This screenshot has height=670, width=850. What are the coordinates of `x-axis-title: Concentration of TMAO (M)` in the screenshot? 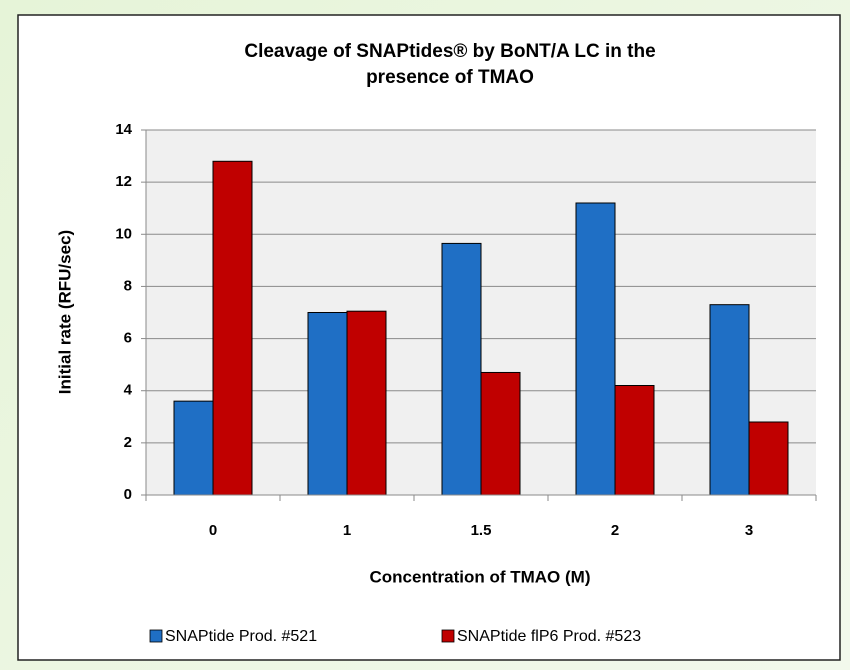 It's located at (480, 576).